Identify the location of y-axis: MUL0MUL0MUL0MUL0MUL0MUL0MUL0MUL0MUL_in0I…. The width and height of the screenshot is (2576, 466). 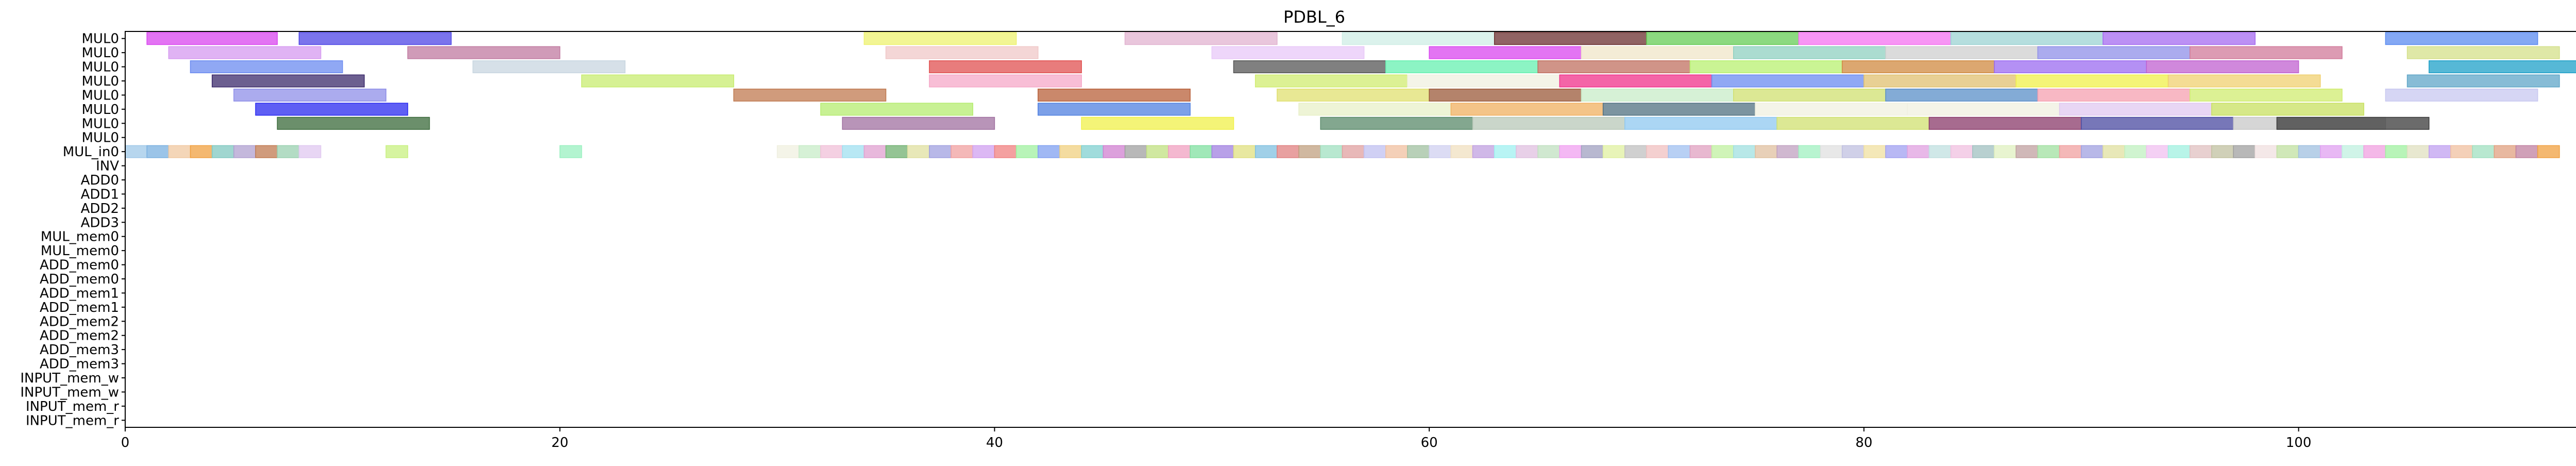
(72, 229).